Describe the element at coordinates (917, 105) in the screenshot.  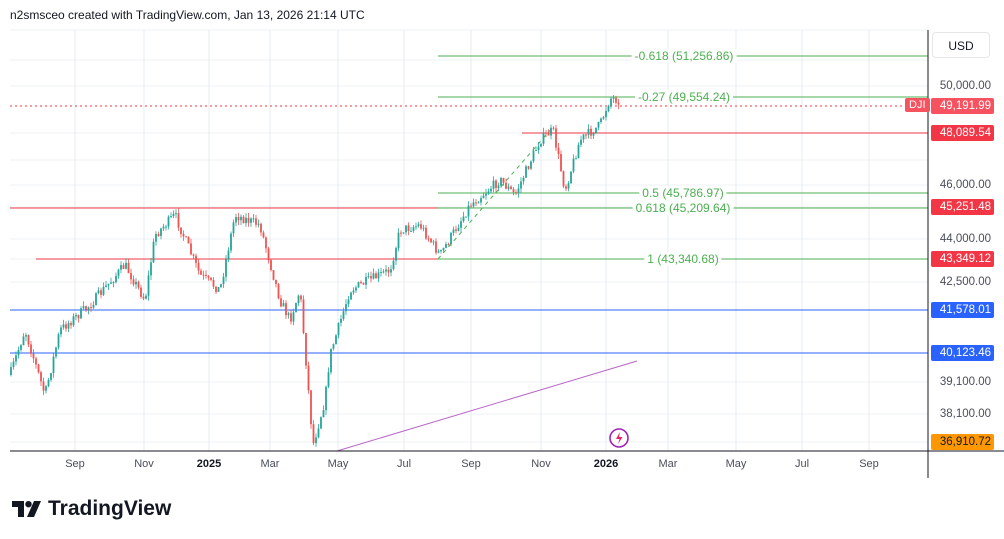
I see `symbol-badge: DJI` at that location.